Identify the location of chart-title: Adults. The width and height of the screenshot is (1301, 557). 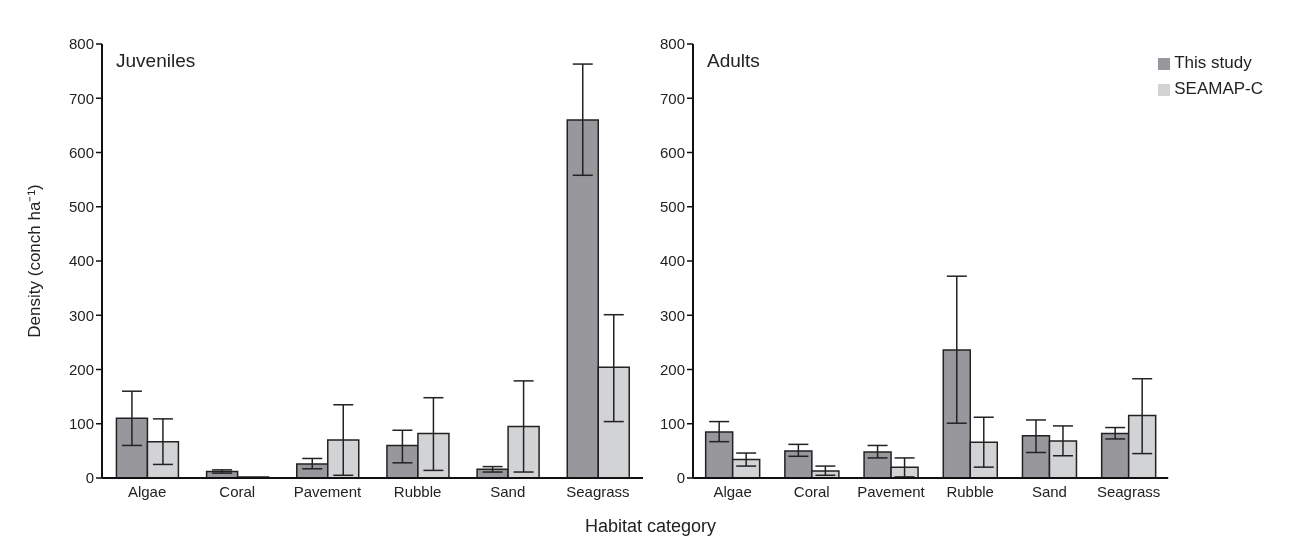
(733, 61).